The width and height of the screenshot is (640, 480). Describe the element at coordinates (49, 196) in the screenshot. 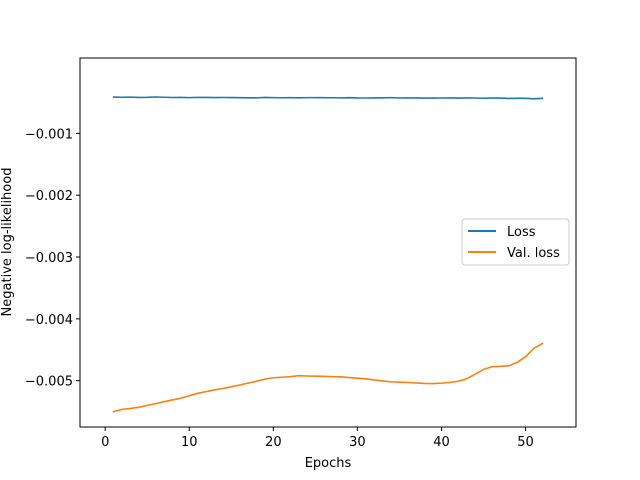

I see `y-tick-label: −0.002` at that location.